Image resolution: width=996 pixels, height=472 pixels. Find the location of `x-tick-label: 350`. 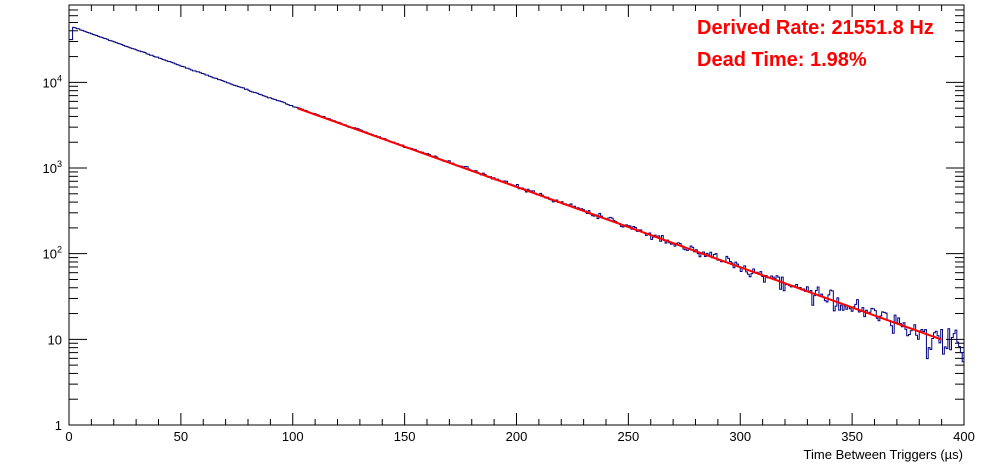

x-tick-label: 350 is located at coordinates (852, 436).